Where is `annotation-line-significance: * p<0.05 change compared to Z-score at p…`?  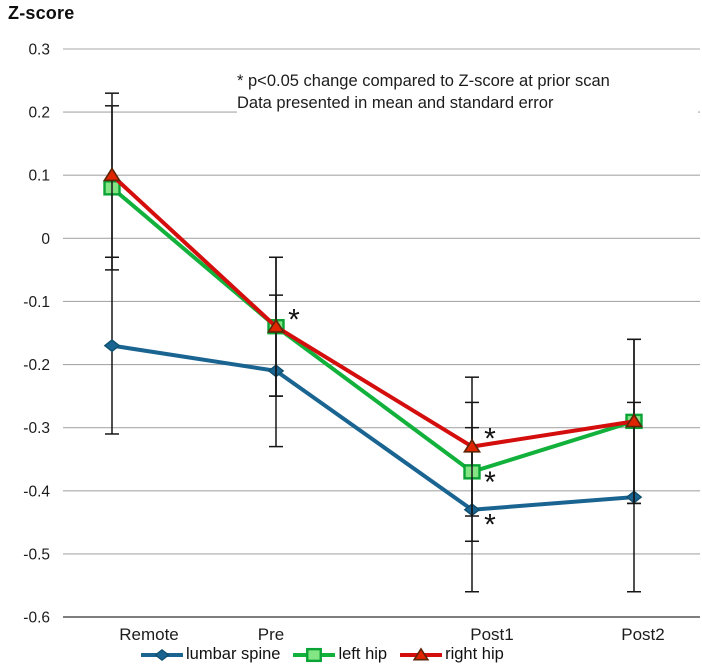
annotation-line-significance: * p<0.05 change compared to Z-score at p… is located at coordinates (423, 81).